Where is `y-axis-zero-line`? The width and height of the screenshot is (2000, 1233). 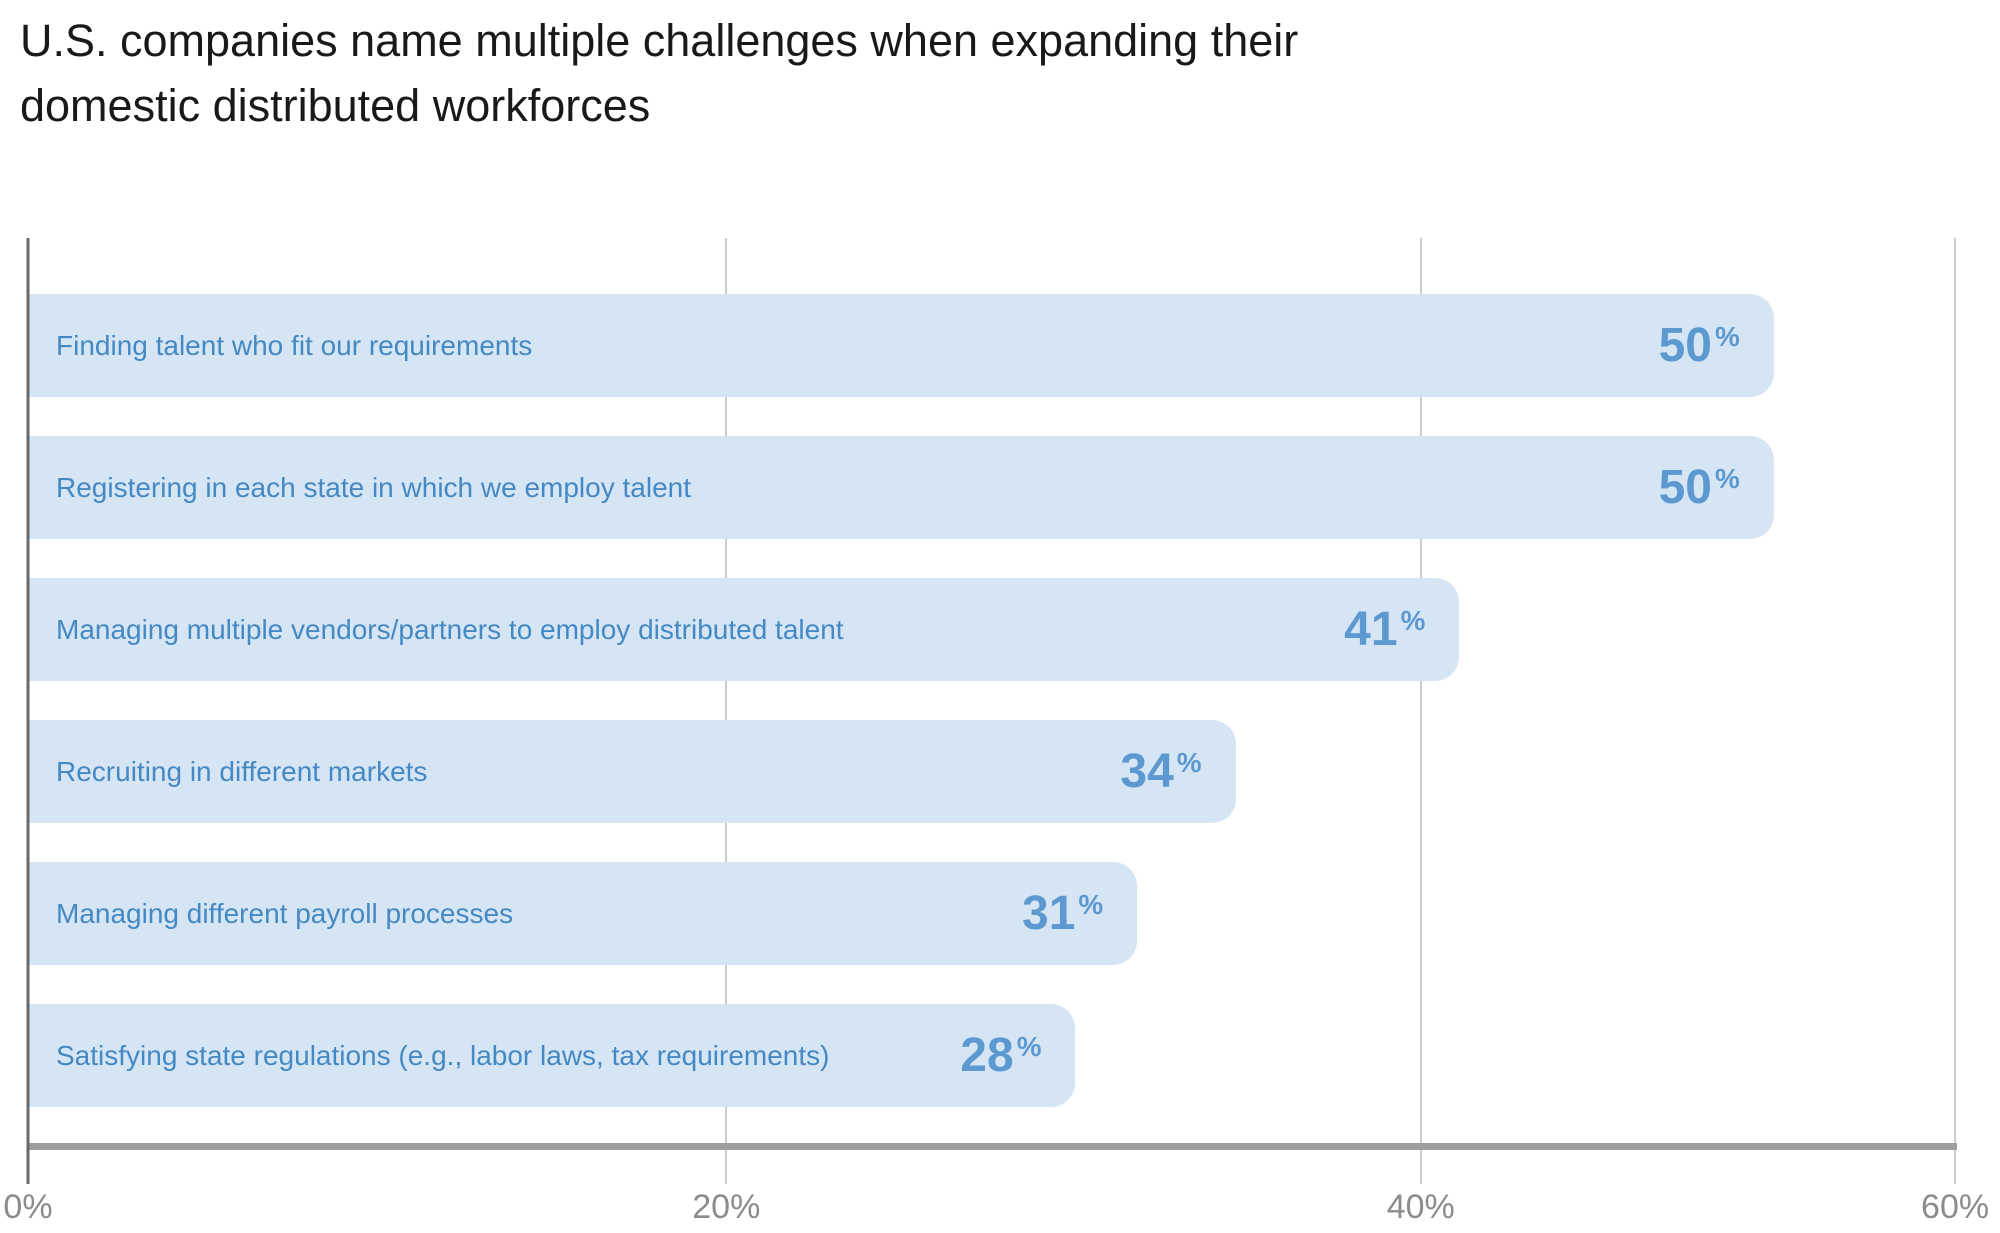
y-axis-zero-line is located at coordinates (28, 711).